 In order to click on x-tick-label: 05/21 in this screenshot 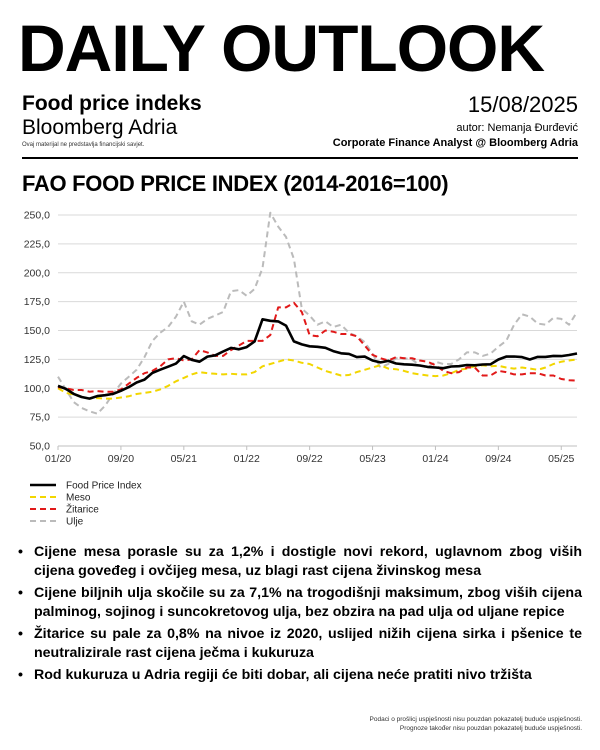, I will do `click(184, 459)`.